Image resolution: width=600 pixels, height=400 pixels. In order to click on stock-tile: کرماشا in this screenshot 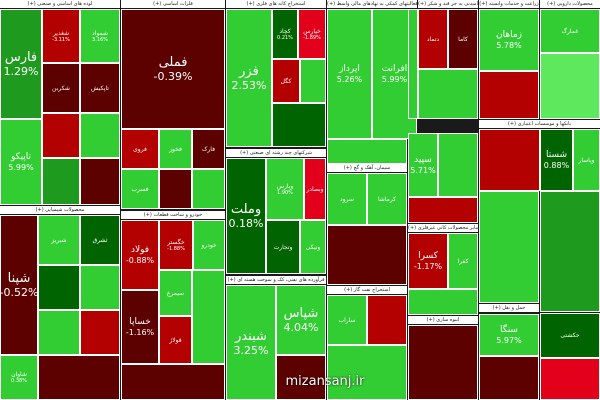, I will do `click(387, 199)`.